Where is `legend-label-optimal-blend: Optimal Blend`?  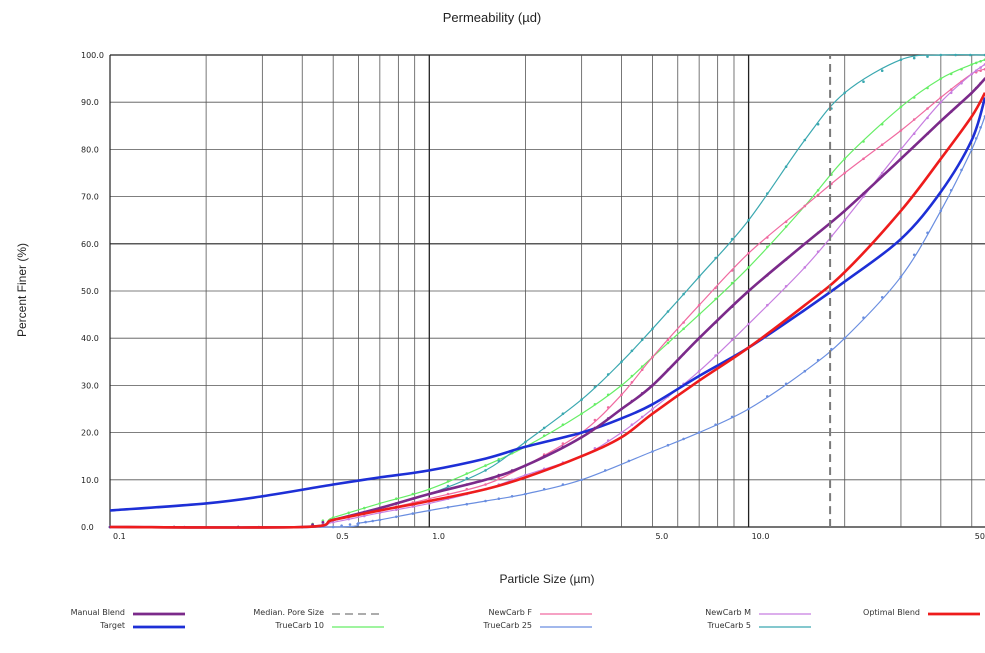 legend-label-optimal-blend: Optimal Blend is located at coordinates (891, 612).